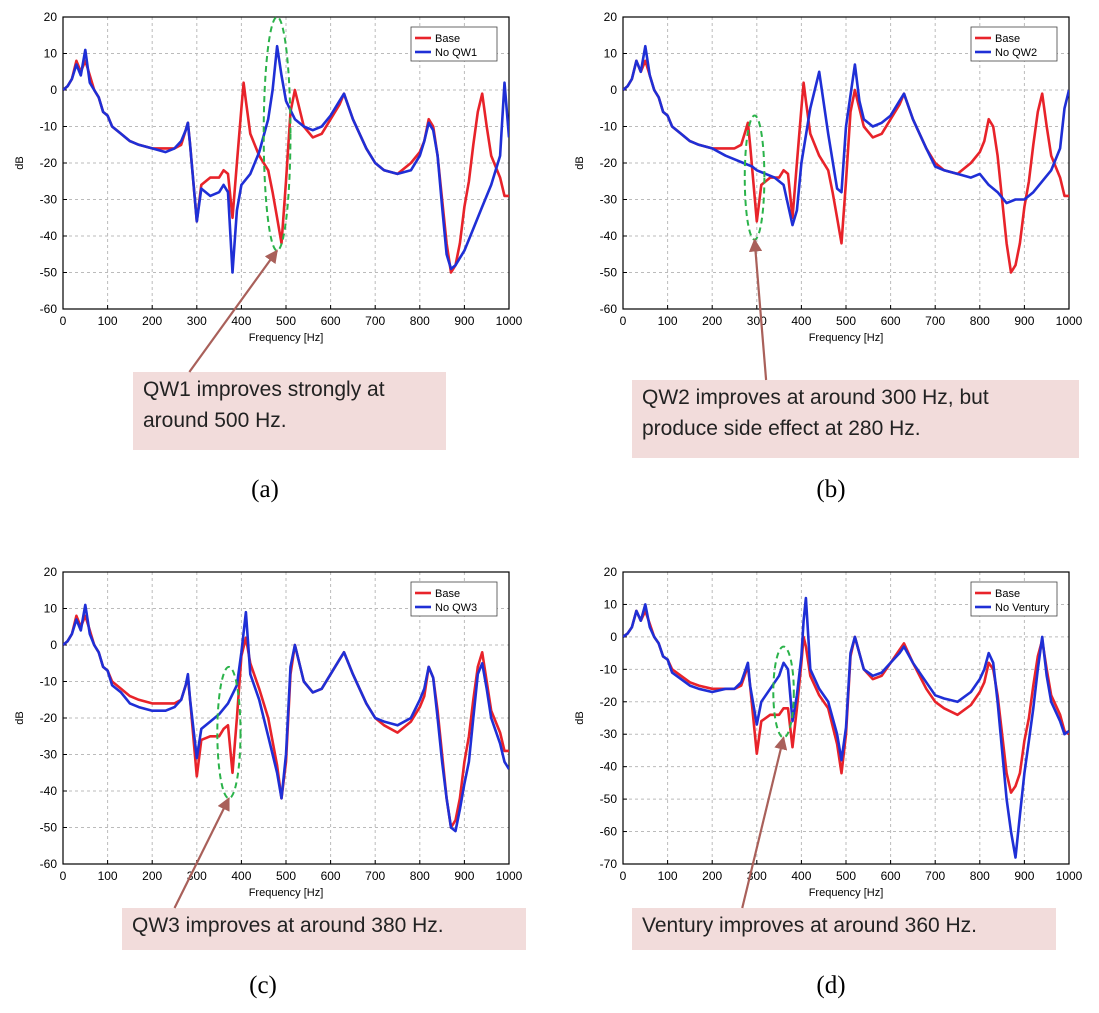  Describe the element at coordinates (1022, 608) in the screenshot. I see `legend-label: No Ventury` at that location.